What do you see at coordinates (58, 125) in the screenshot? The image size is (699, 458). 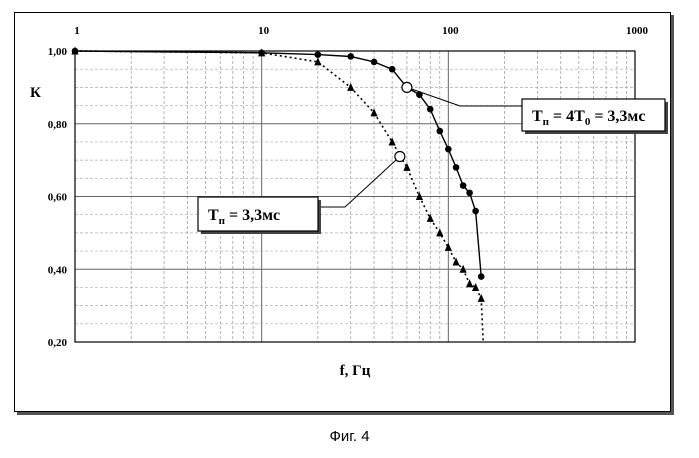 I see `y-tick-label: 0,80` at bounding box center [58, 125].